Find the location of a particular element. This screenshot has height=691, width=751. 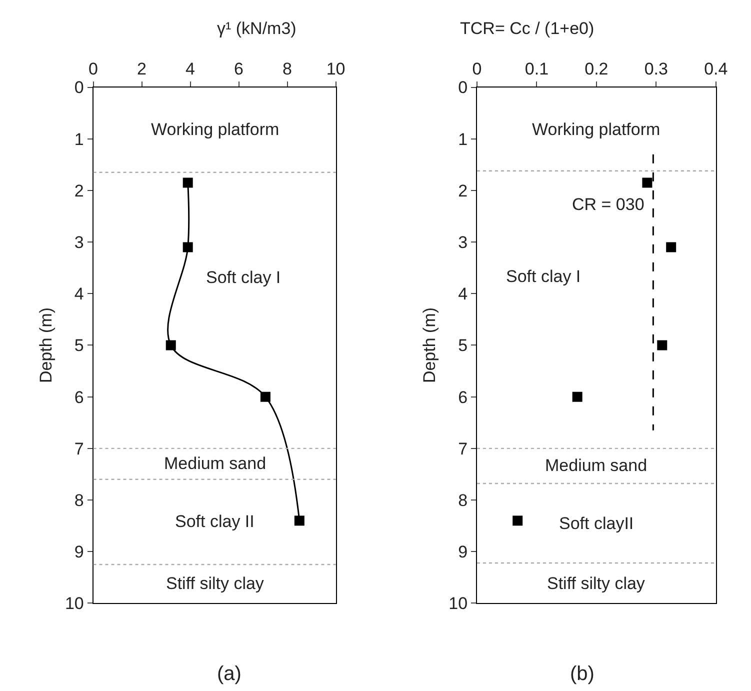

x-tick-label: 0.4 is located at coordinates (716, 68).